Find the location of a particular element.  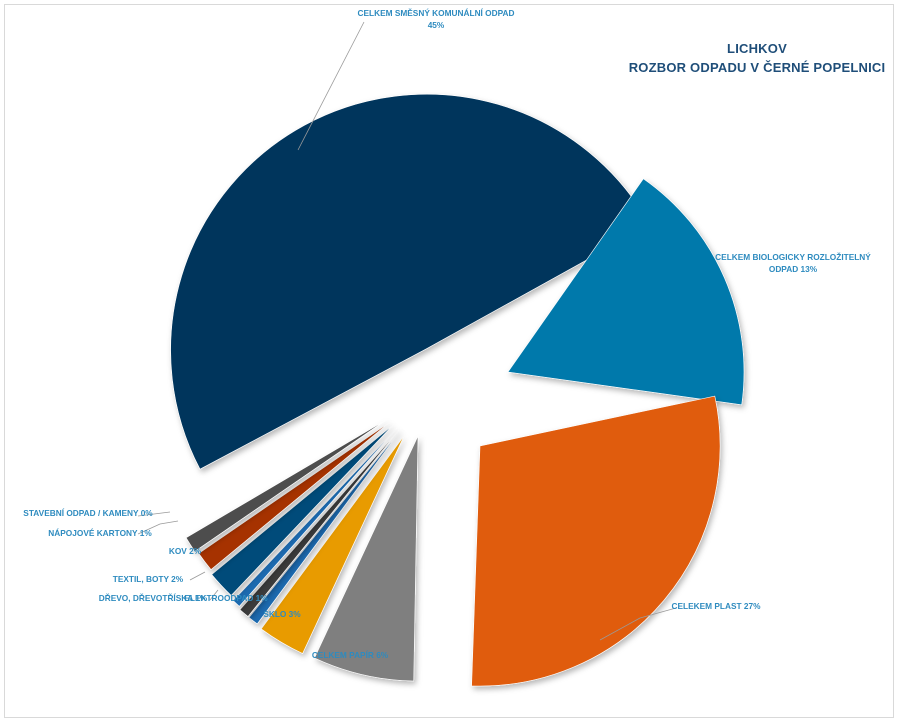

data-label-stavebni: STAVEBNÍ ODPAD / KAMENY 0% is located at coordinates (88, 513).